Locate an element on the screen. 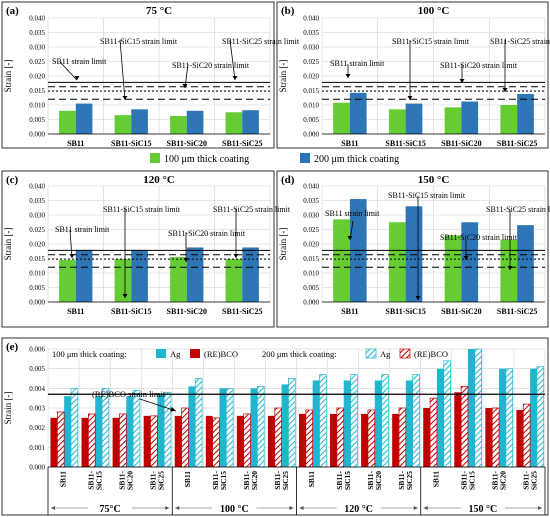  limit-label: SB11 strain limit is located at coordinates (352, 213).